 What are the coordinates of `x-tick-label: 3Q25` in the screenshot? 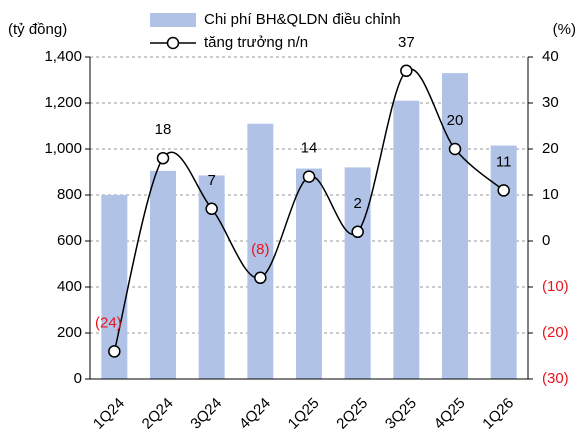 It's located at (401, 414).